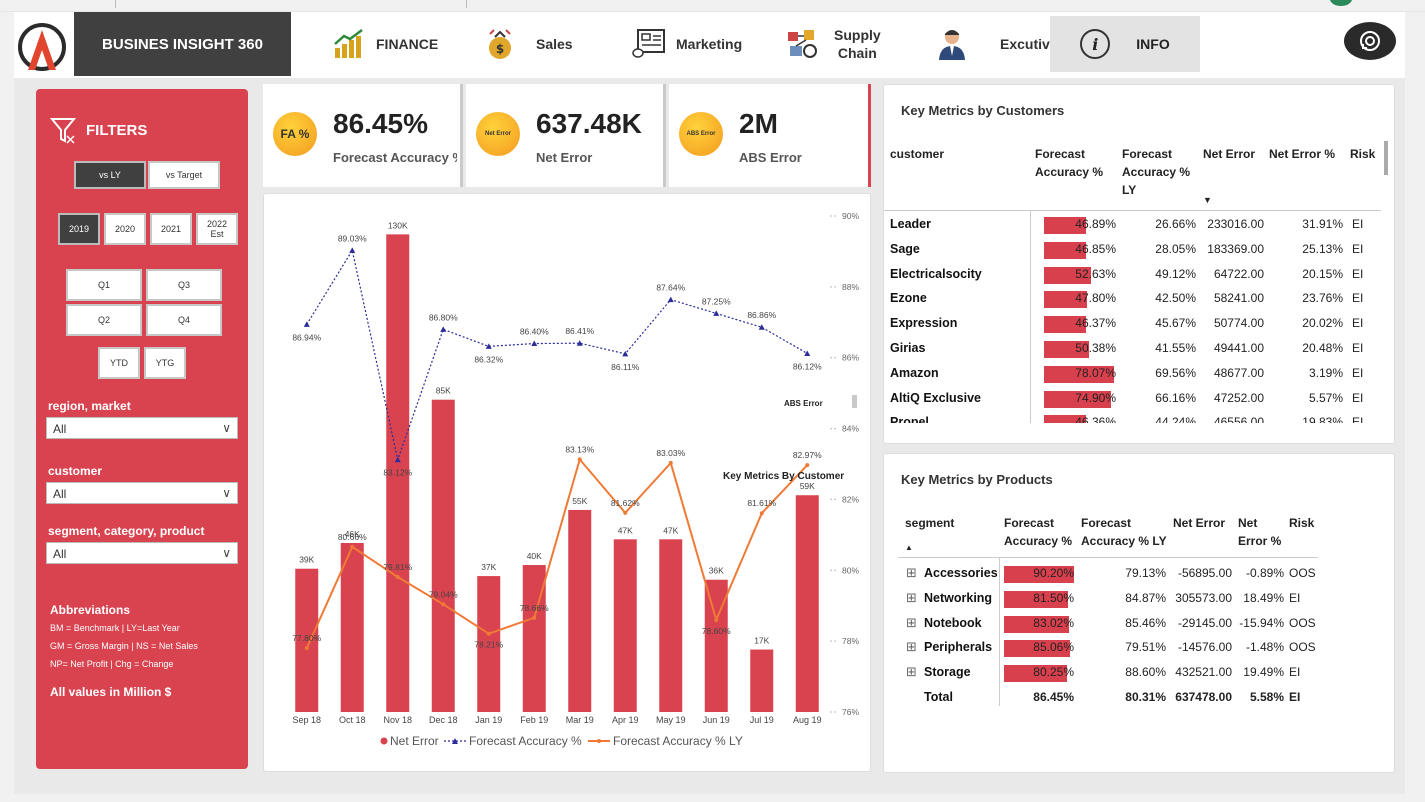  I want to click on customer-name: Leader, so click(910, 224).